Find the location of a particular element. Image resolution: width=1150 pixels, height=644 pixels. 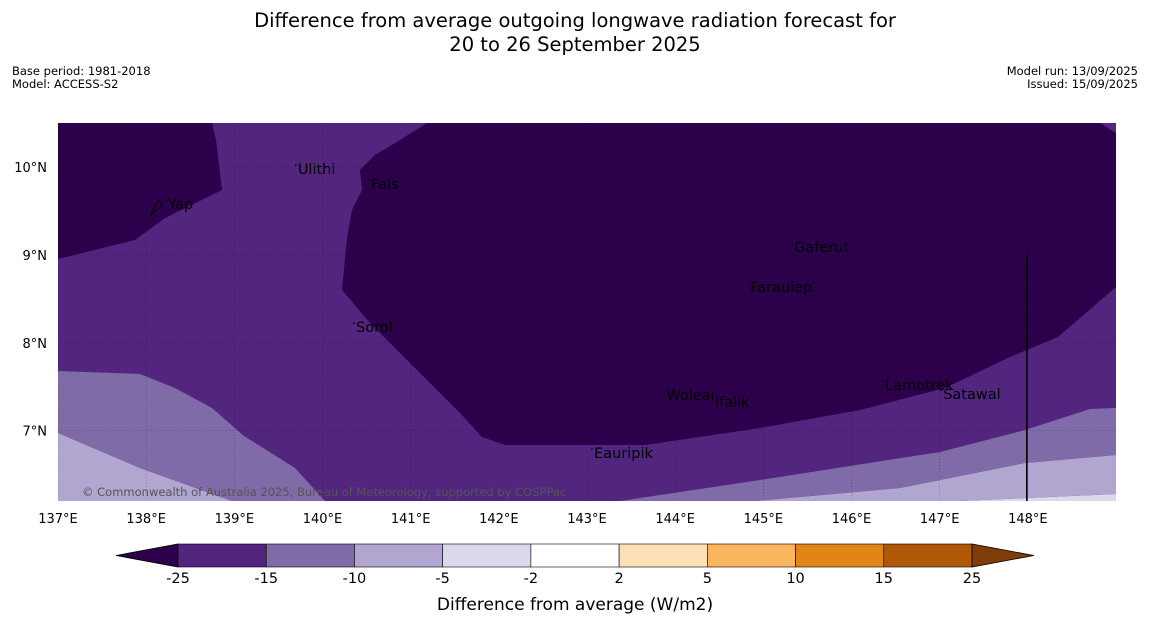

meta-left: Base period: 1981-2018 Model: ACCESS-S2 is located at coordinates (81, 78).